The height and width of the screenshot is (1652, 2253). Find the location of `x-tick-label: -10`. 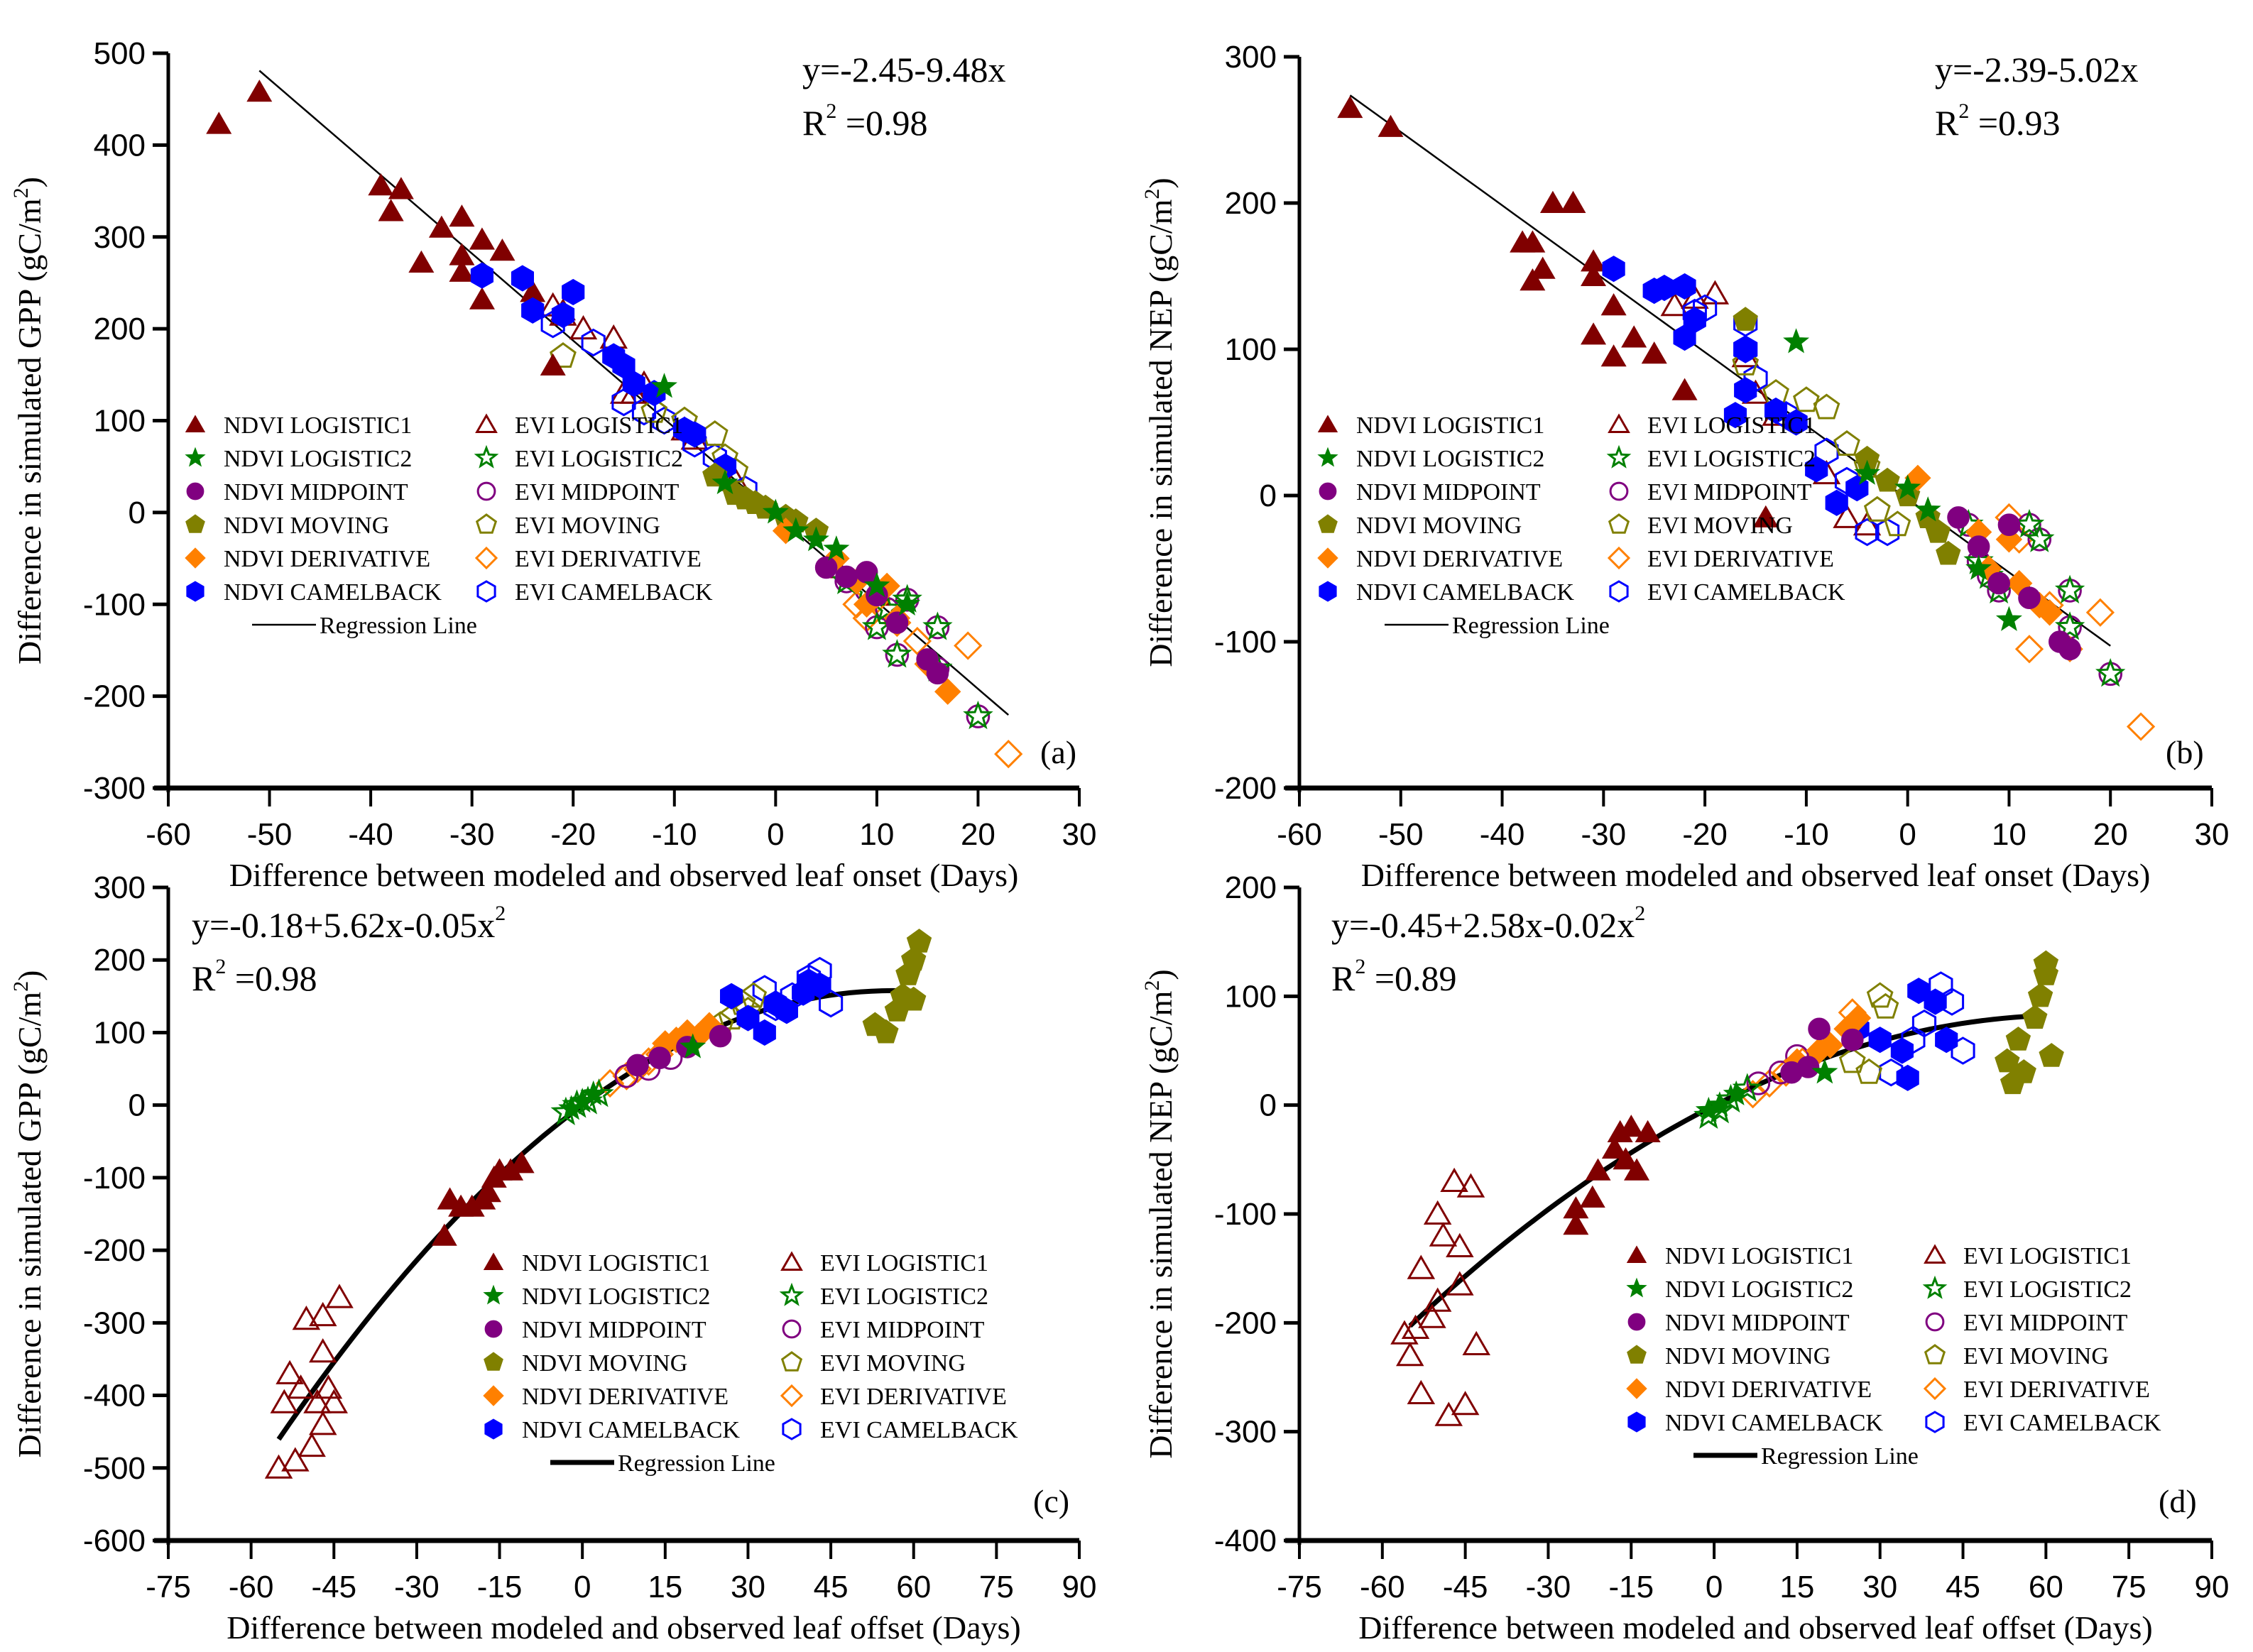

x-tick-label: -10 is located at coordinates (1806, 834).